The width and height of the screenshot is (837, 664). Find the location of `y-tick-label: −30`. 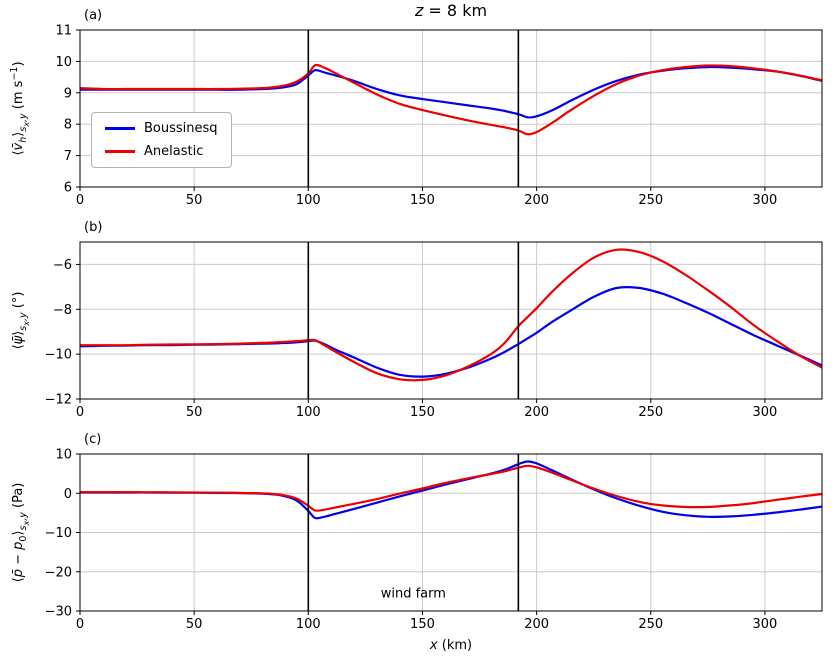

y-tick-label: −30 is located at coordinates (58, 612).